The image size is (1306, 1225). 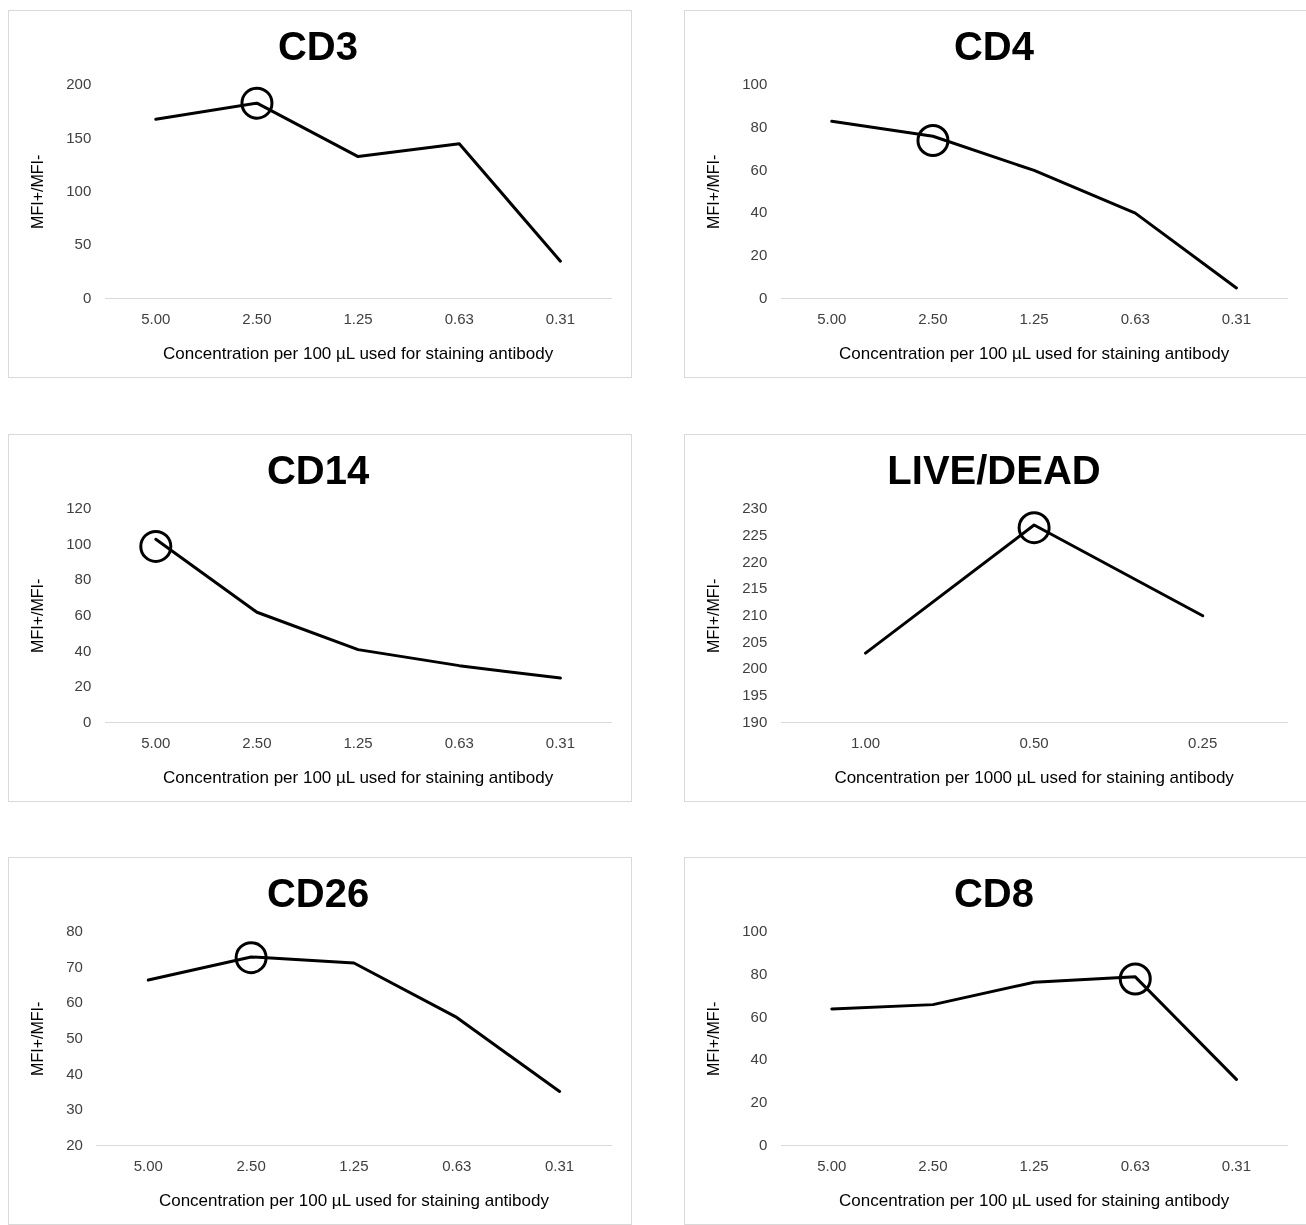 I want to click on chart-title: CD26, so click(x=318, y=893).